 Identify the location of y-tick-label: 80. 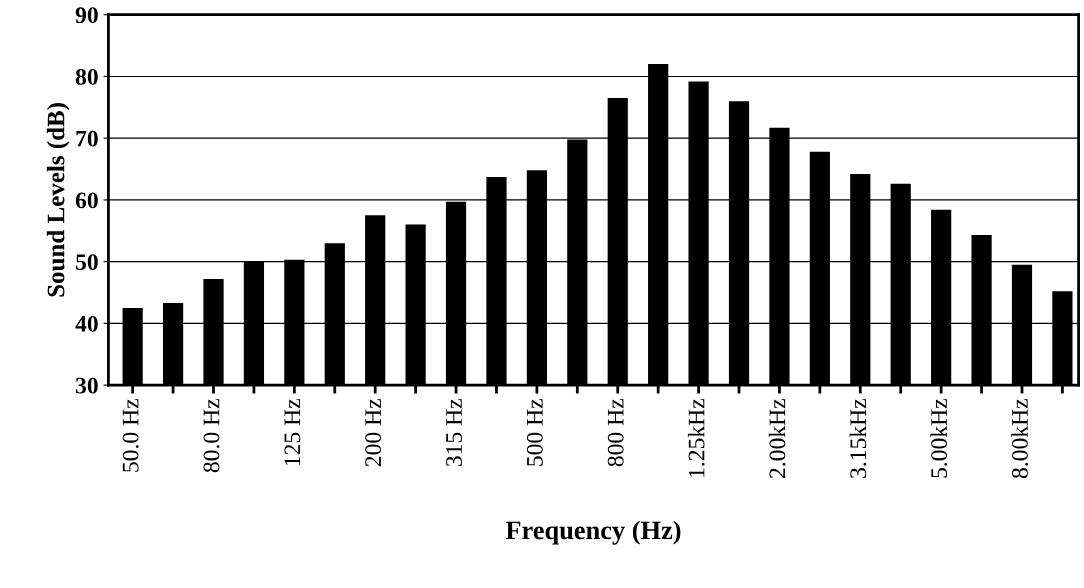
(86, 76).